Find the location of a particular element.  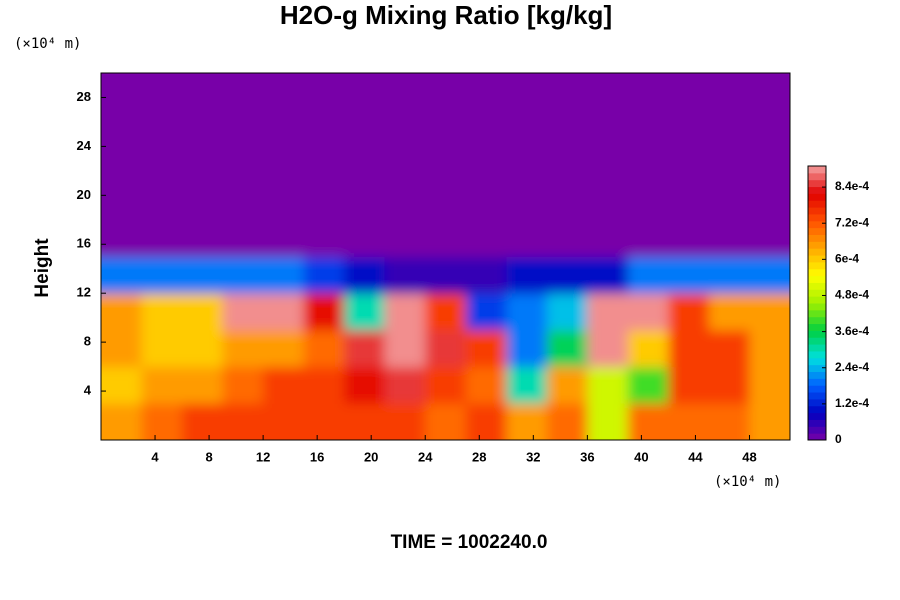

y-tick-label: 16 is located at coordinates (84, 243).